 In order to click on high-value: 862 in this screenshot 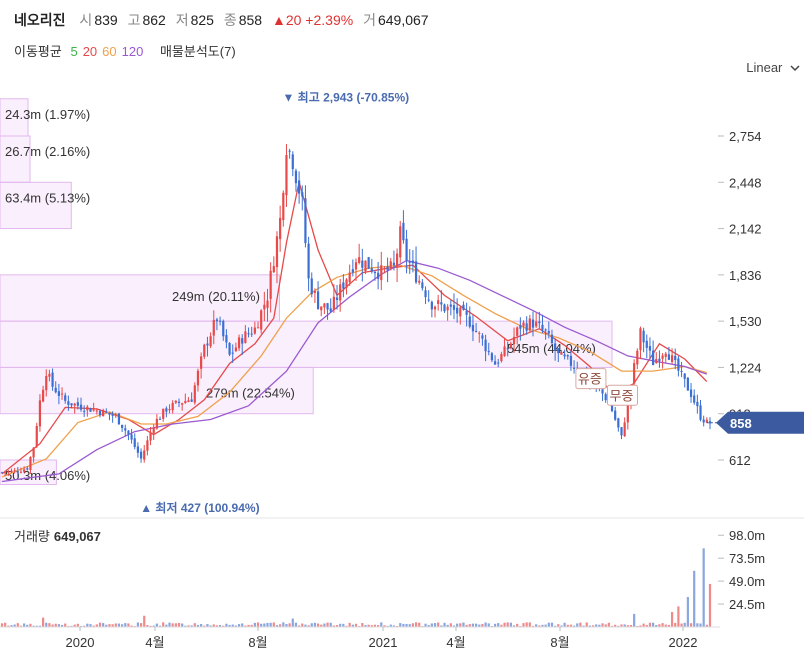, I will do `click(154, 20)`.